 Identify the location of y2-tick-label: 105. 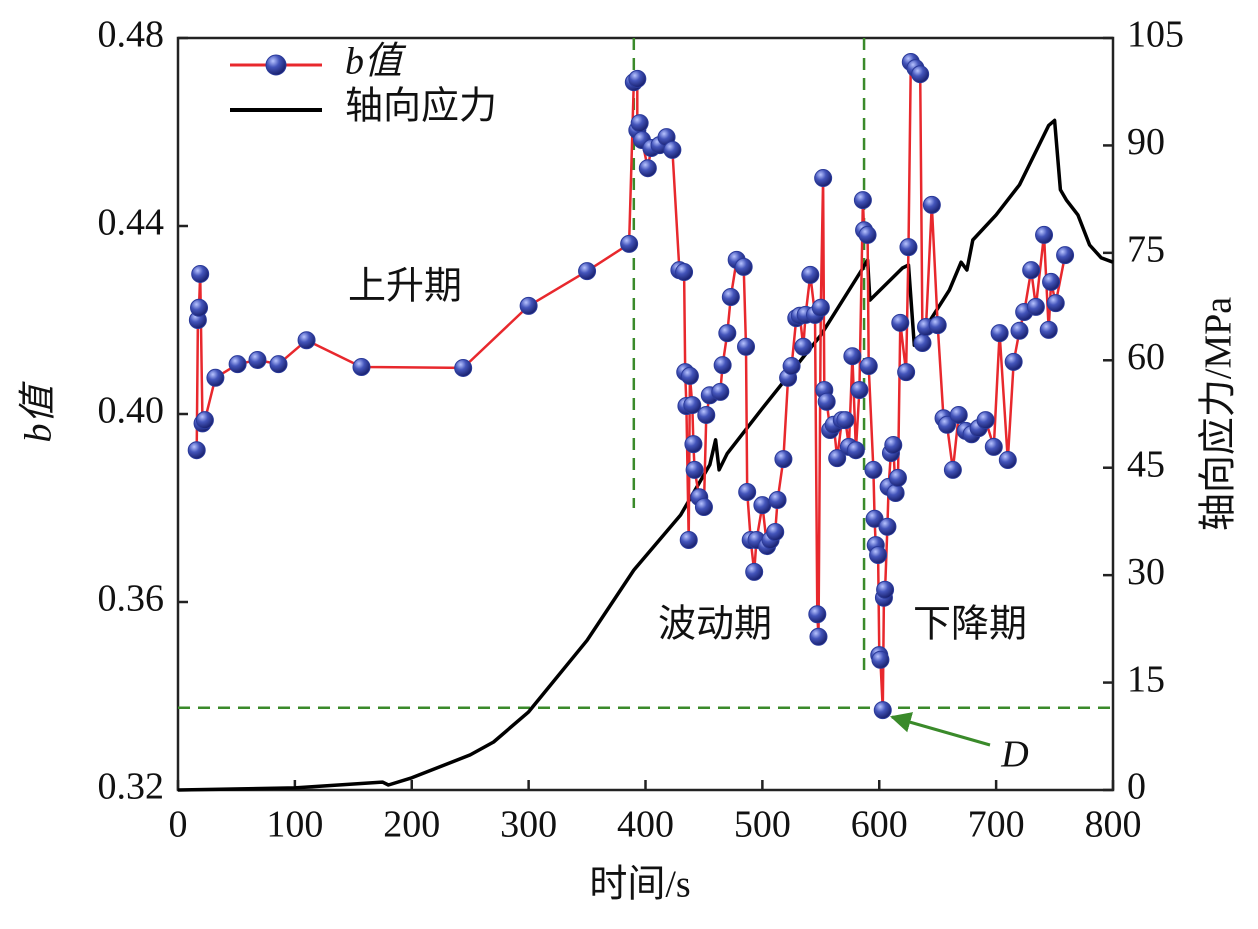
(1155, 35).